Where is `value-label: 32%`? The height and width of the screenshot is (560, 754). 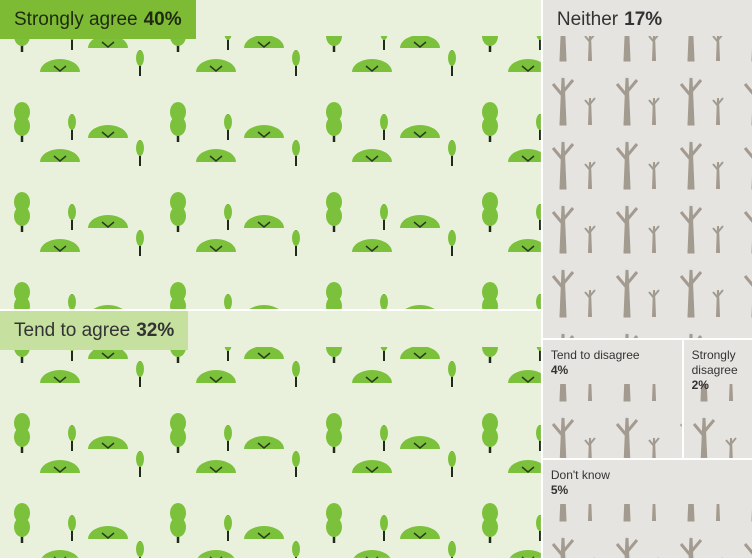
value-label: 32% is located at coordinates (155, 331).